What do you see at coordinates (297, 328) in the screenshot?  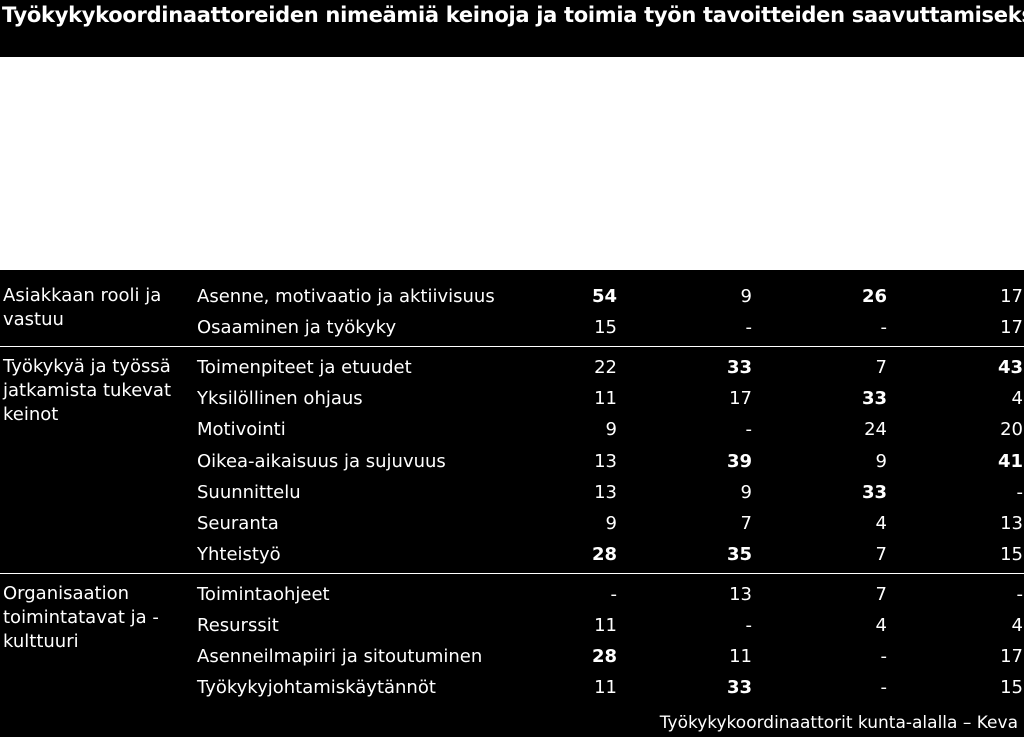 I see `row-label: Osaaminen ja työkyky` at bounding box center [297, 328].